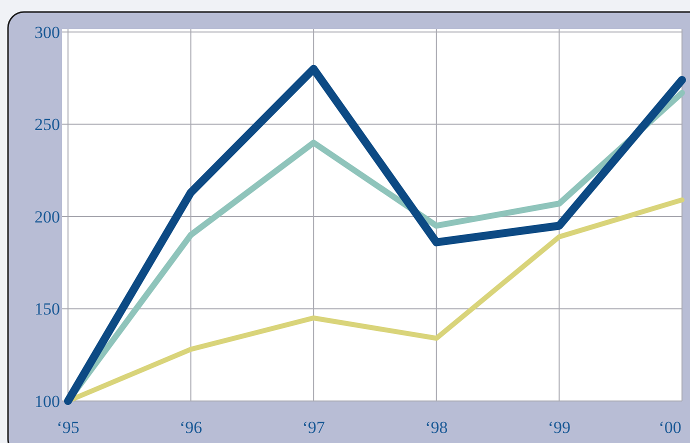 The height and width of the screenshot is (443, 690). I want to click on y-tick-label: 300, so click(47, 32).